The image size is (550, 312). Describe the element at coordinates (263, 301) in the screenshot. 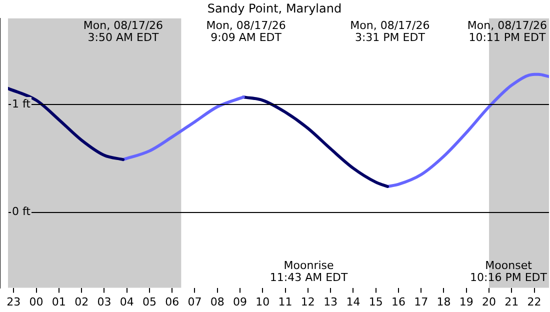

I see `x-tick-label: 10` at that location.